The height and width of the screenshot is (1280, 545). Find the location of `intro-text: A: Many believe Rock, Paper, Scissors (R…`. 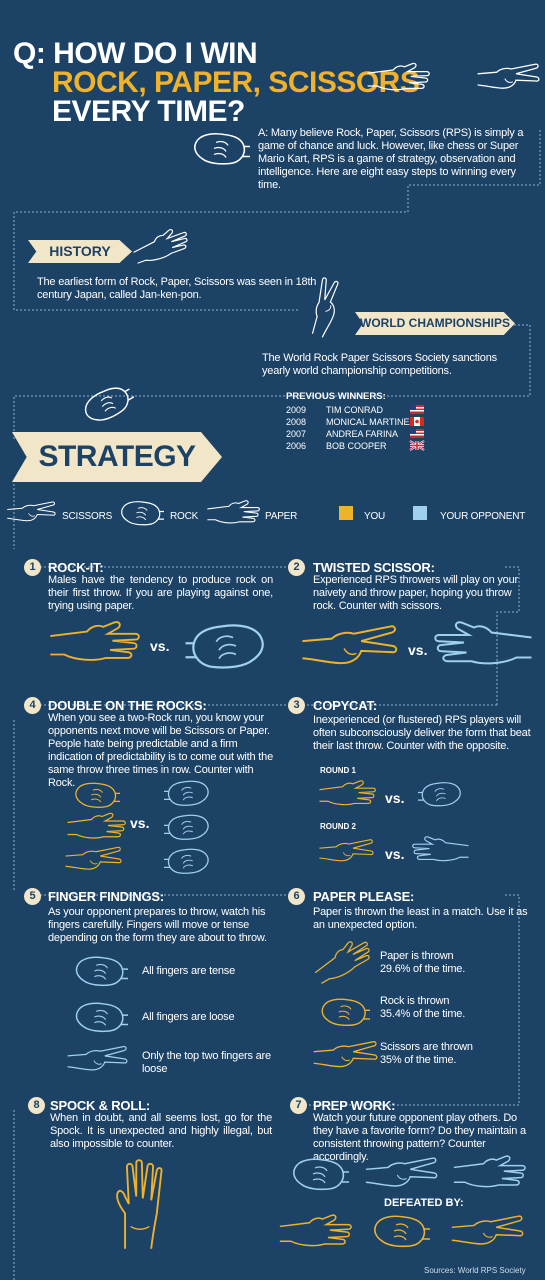

intro-text: A: Many believe Rock, Paper, Scissors (R… is located at coordinates (391, 159).